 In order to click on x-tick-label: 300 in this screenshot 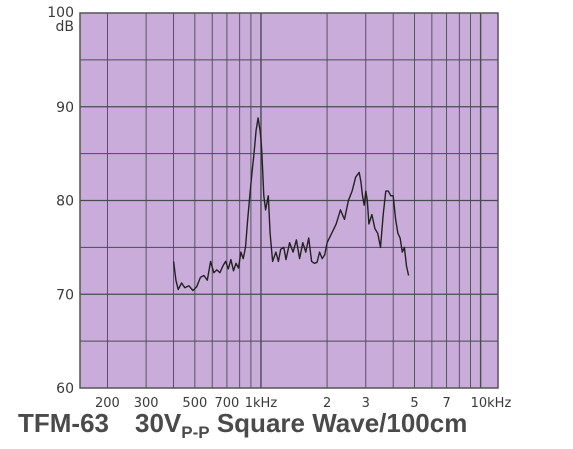, I will do `click(146, 403)`.